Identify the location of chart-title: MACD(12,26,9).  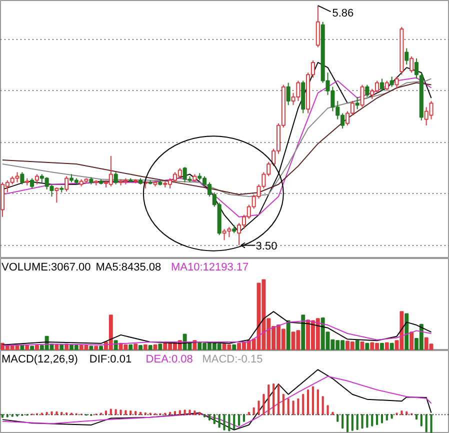
(40, 360).